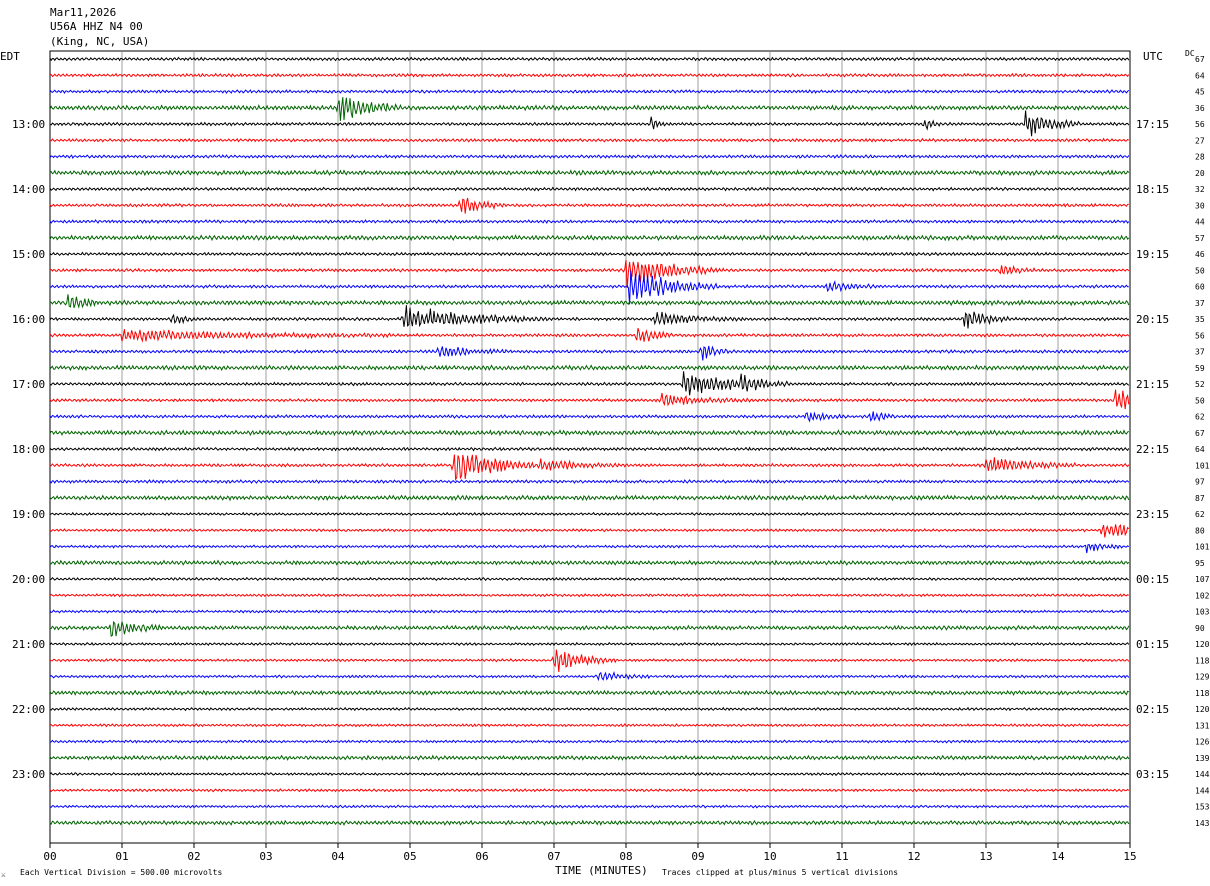  Describe the element at coordinates (1200, 238) in the screenshot. I see `dc-offset-label: 57` at that location.